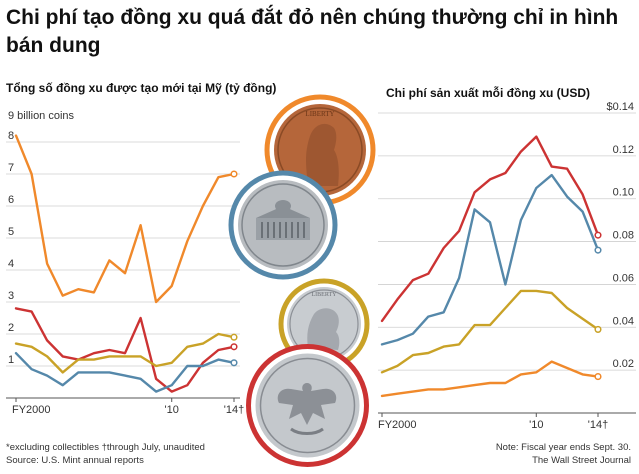 This screenshot has height=474, width=639. Describe the element at coordinates (488, 93) in the screenshot. I see `right-chart-title: Chi phí sản xuất mỗi đồng xu (USD)` at that location.